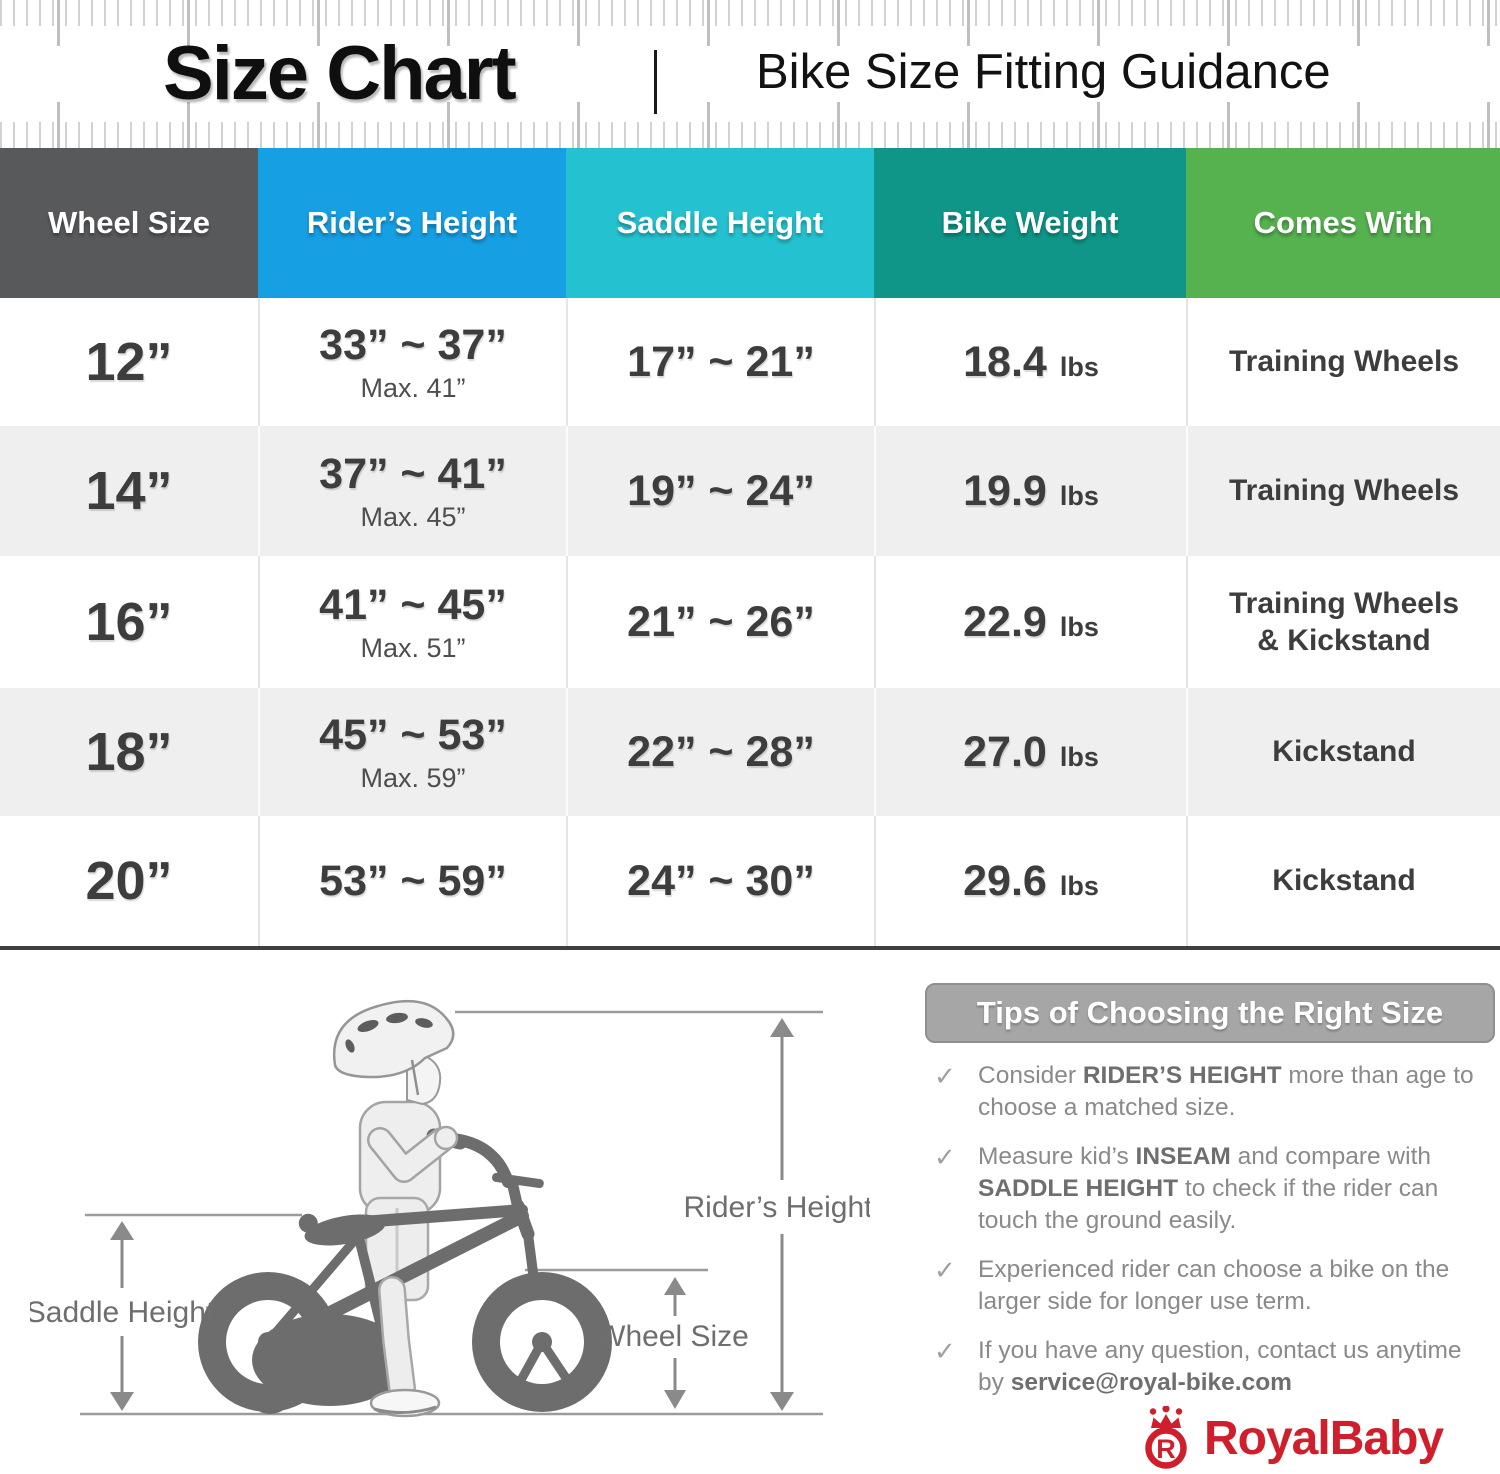 The height and width of the screenshot is (1474, 1500). What do you see at coordinates (750, 23) in the screenshot?
I see `ruler-ticks-top-major` at bounding box center [750, 23].